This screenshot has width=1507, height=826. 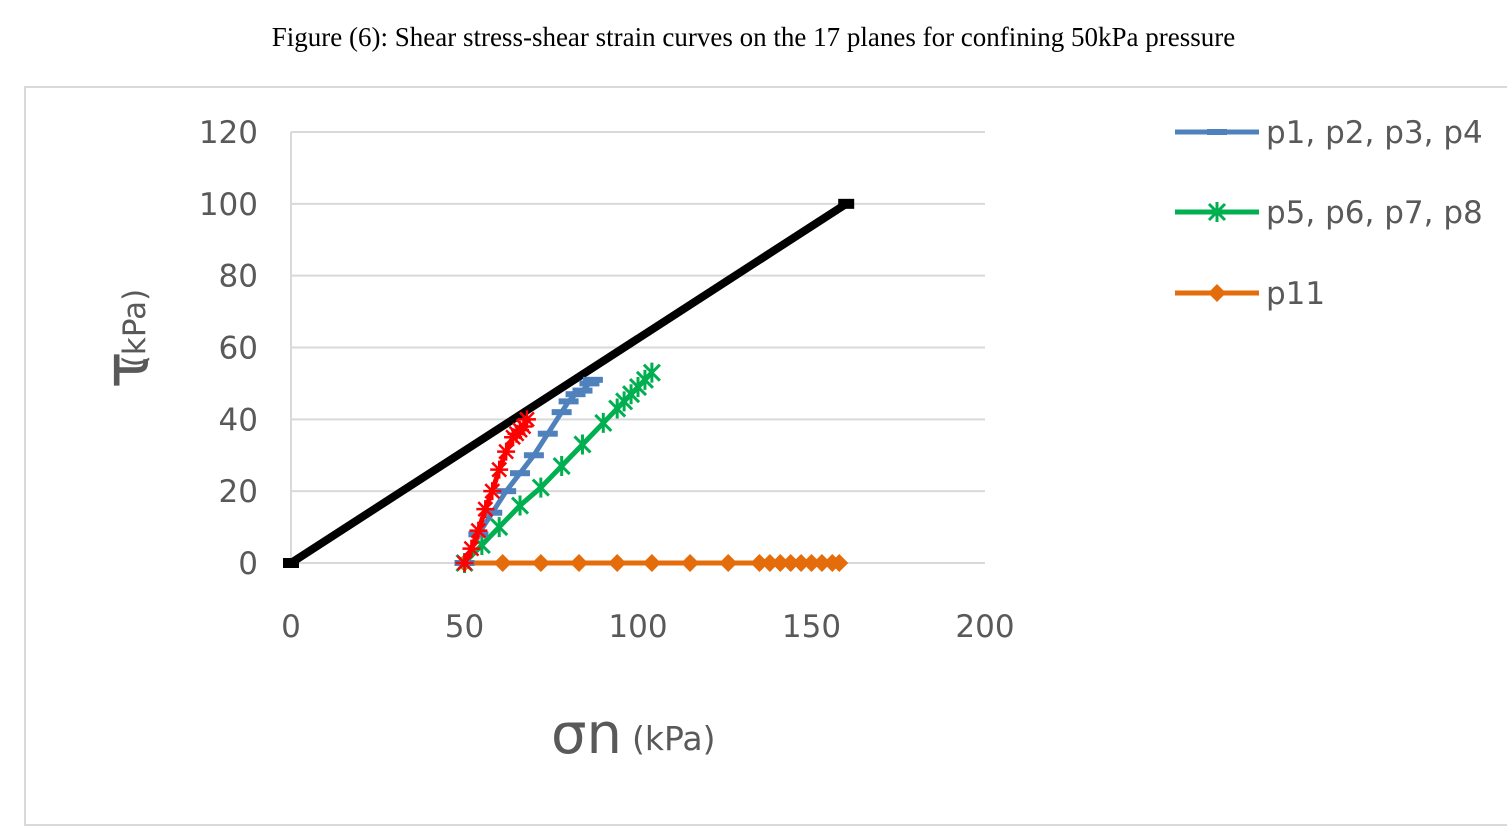 I want to click on y-axis-unit: (kPa), so click(x=135, y=328).